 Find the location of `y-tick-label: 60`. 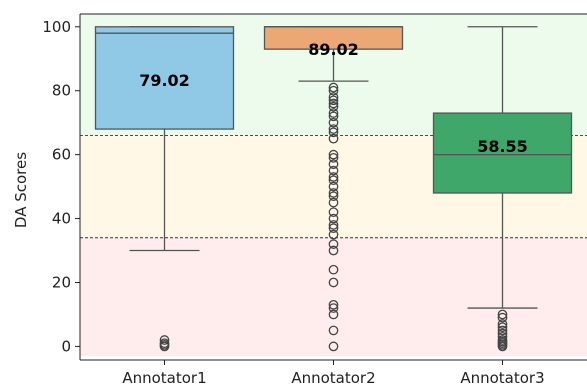

y-tick-label: 60 is located at coordinates (61, 155).